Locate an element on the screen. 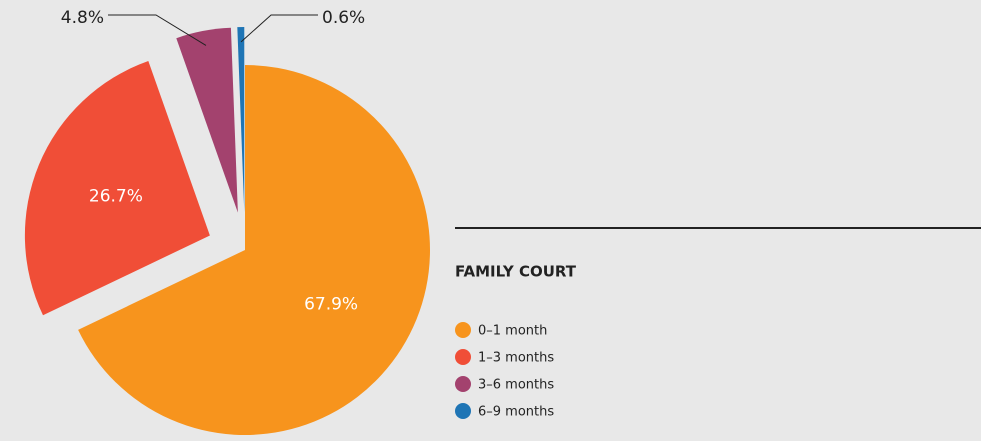 The width and height of the screenshot is (981, 441). slice-label: 0.6% is located at coordinates (343, 18).